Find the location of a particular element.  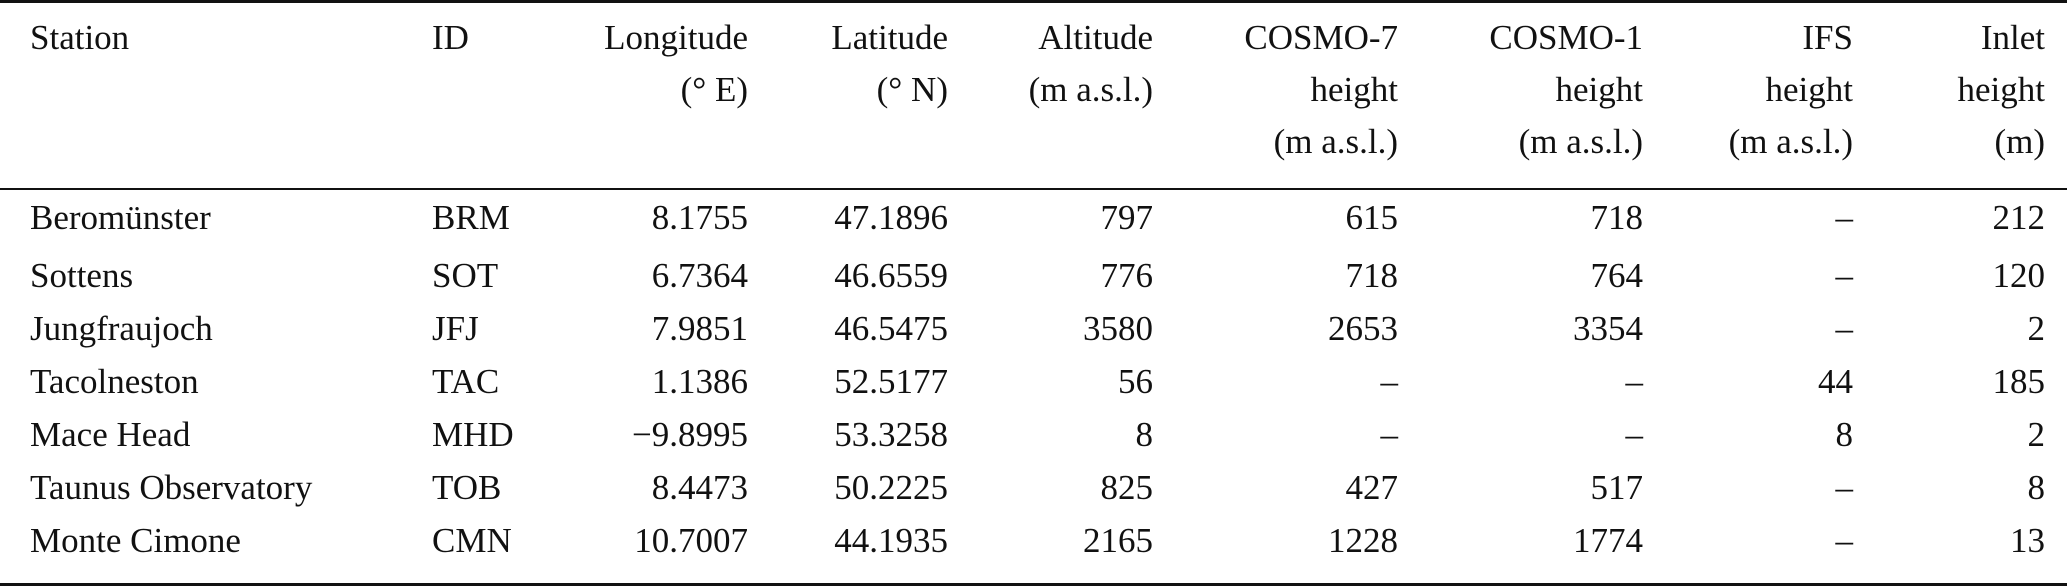

cell-cosmo1-height: 517 is located at coordinates (1617, 487).